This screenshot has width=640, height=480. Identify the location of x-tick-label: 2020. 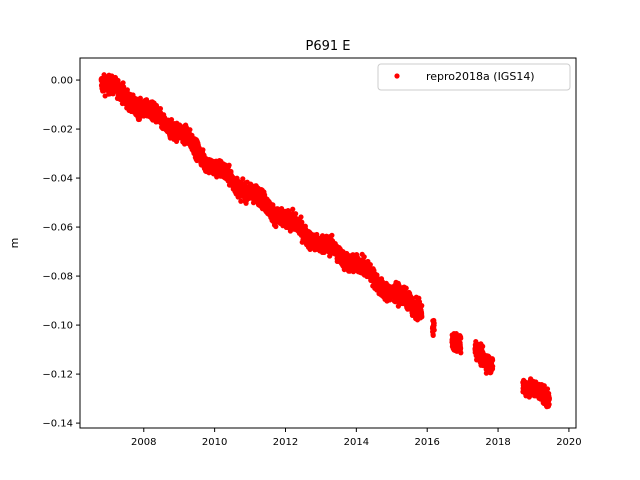
(568, 442).